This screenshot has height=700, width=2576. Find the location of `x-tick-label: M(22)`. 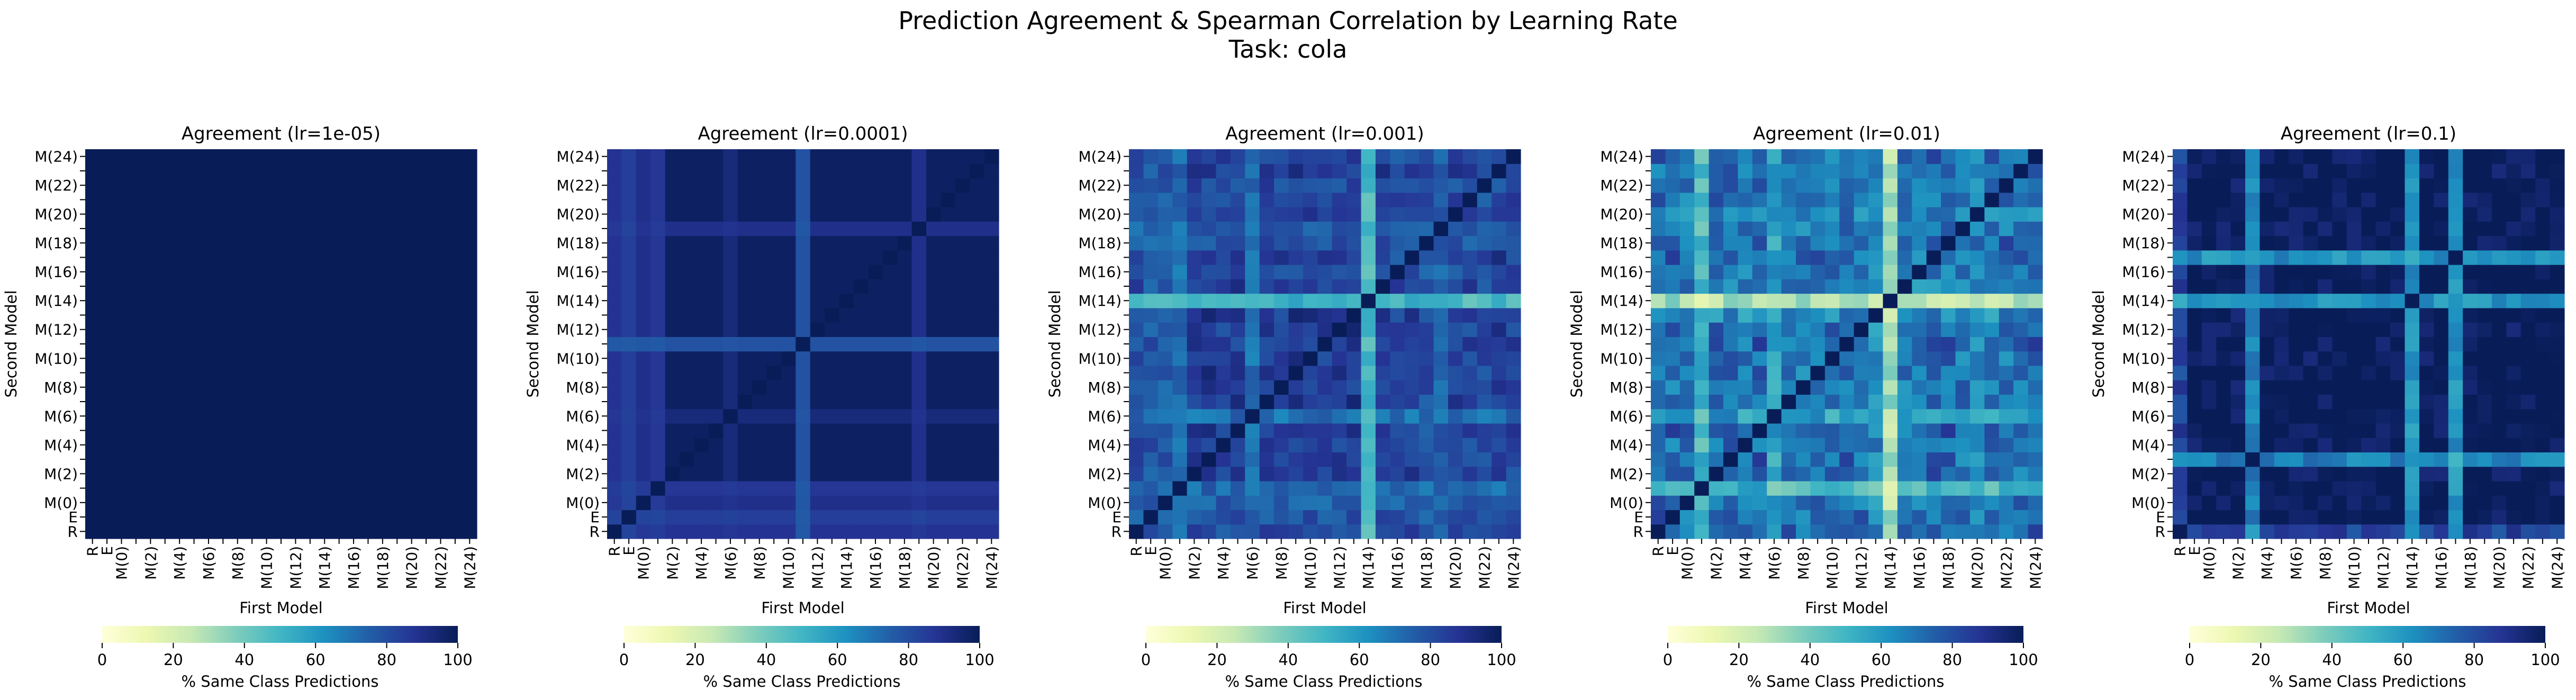

x-tick-label: M(22) is located at coordinates (1484, 567).